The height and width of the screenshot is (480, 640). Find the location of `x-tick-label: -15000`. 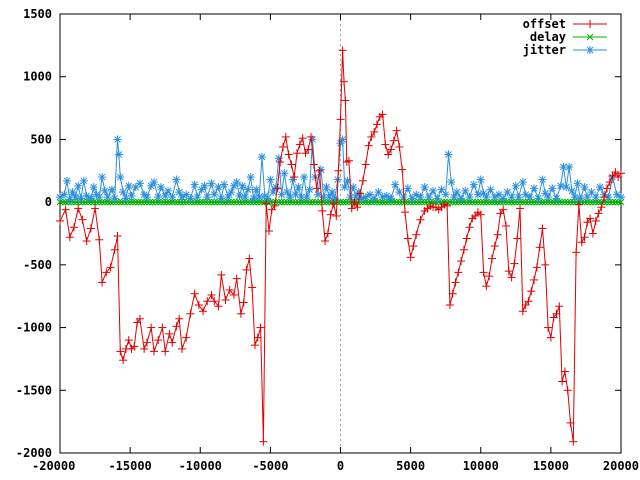

x-tick-label: -15000 is located at coordinates (129, 466).